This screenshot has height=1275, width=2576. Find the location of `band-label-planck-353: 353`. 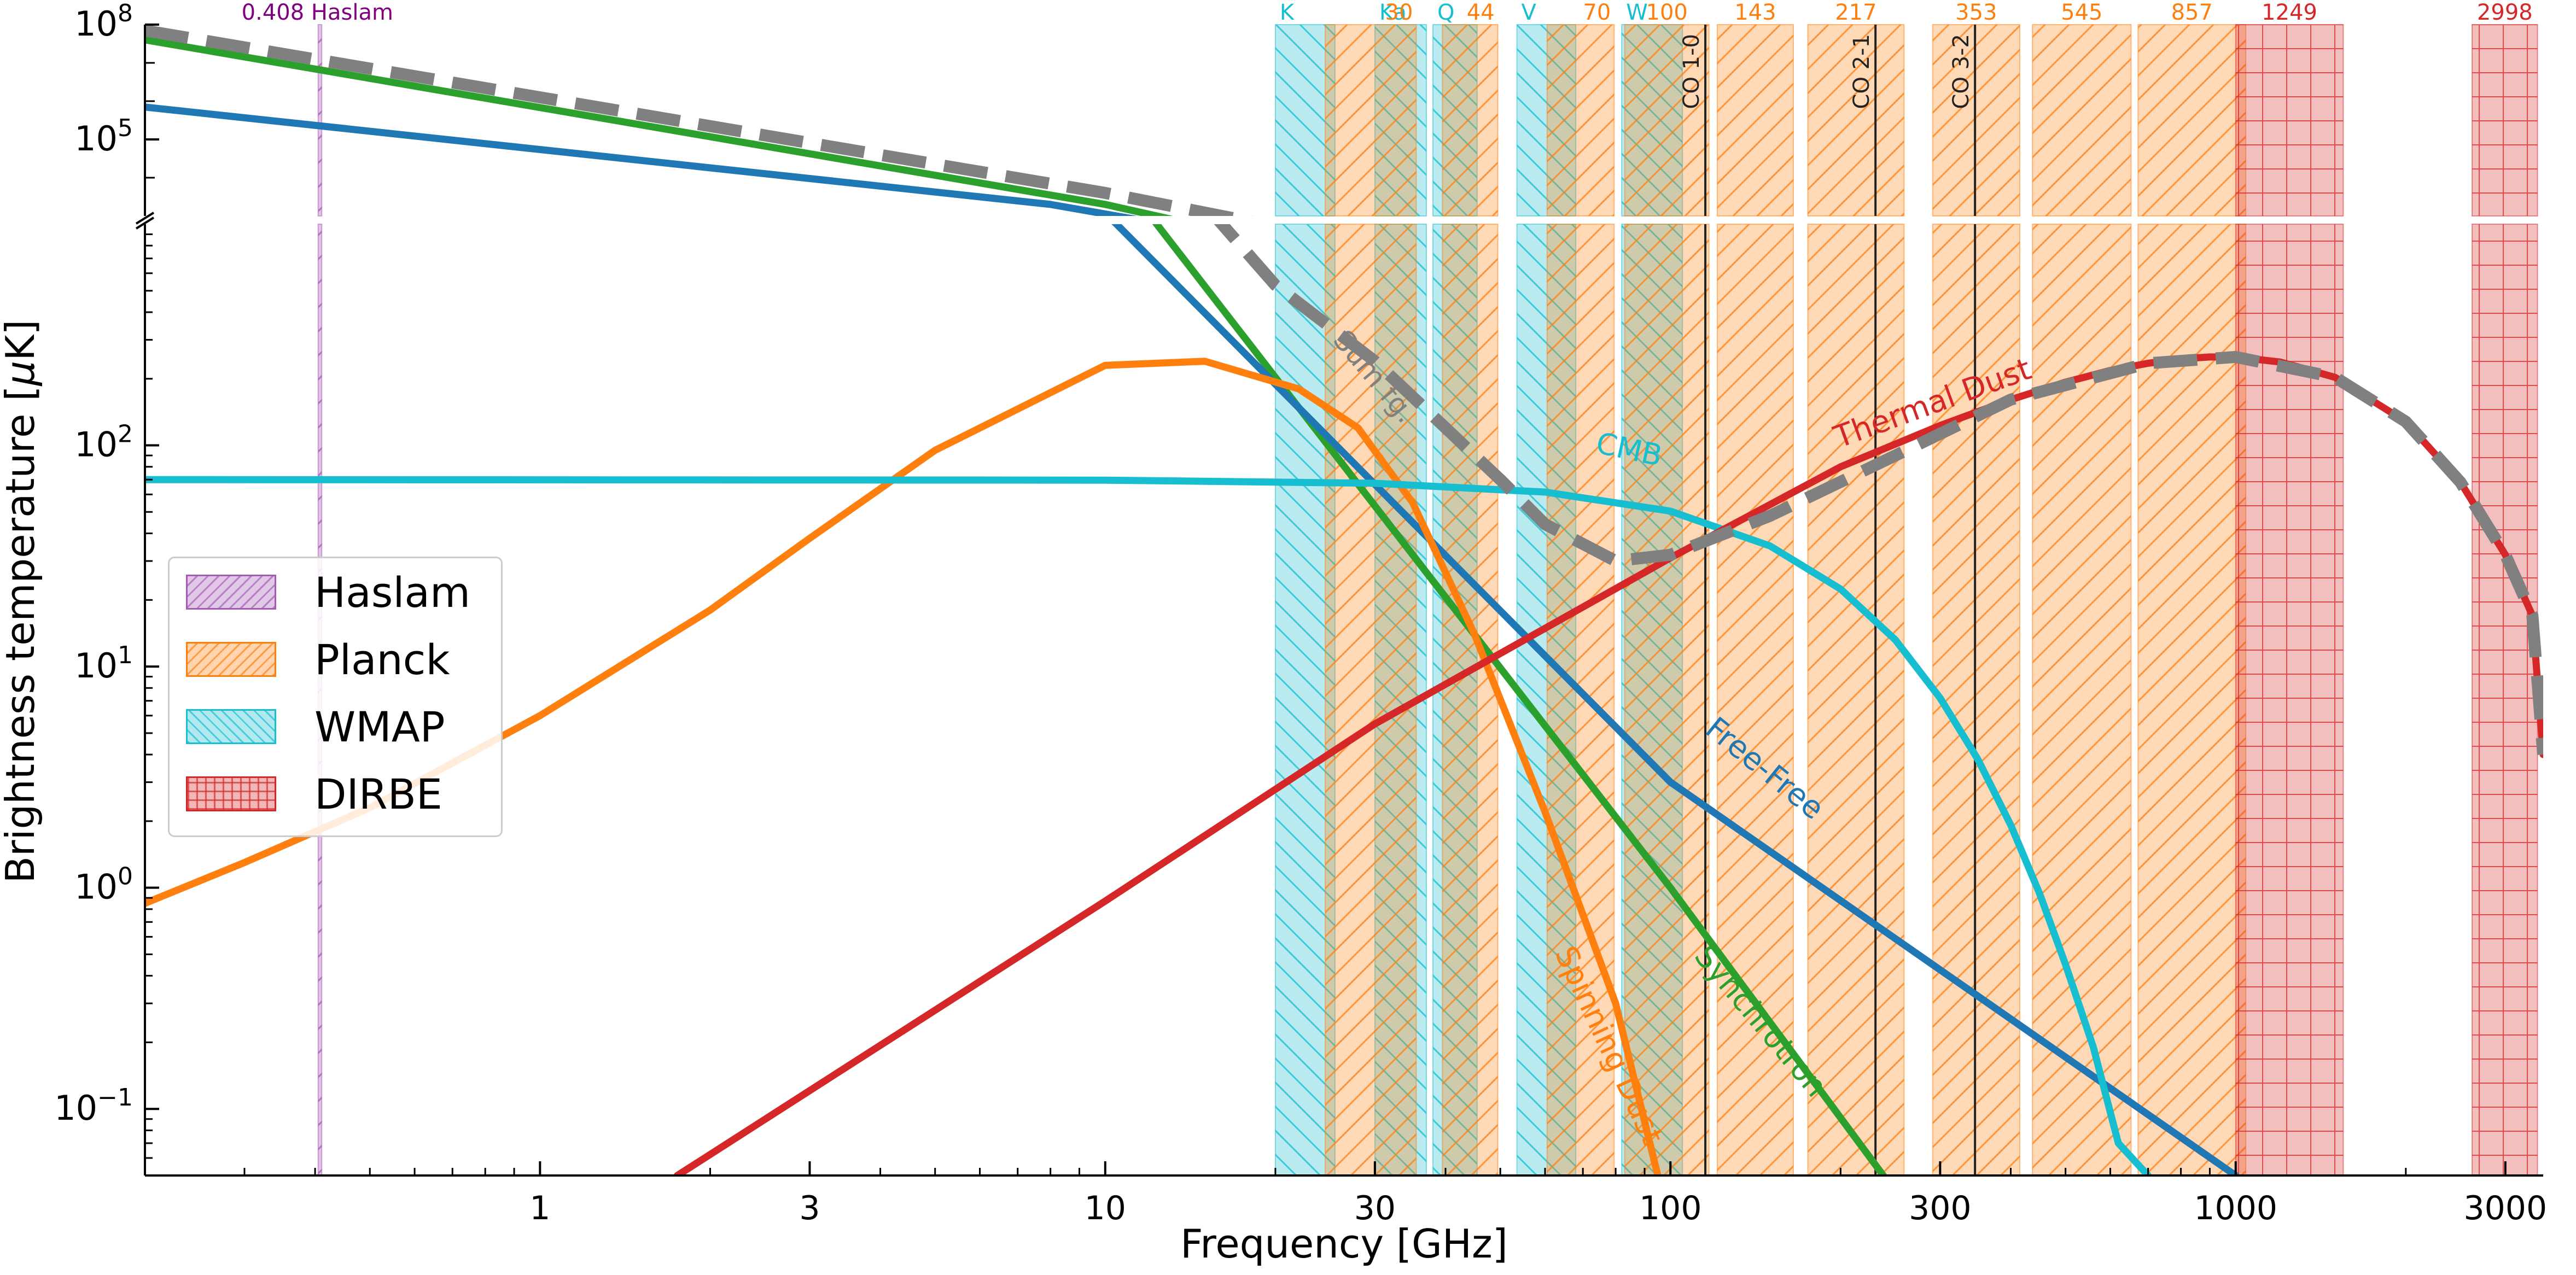

band-label-planck-353: 353 is located at coordinates (1976, 12).